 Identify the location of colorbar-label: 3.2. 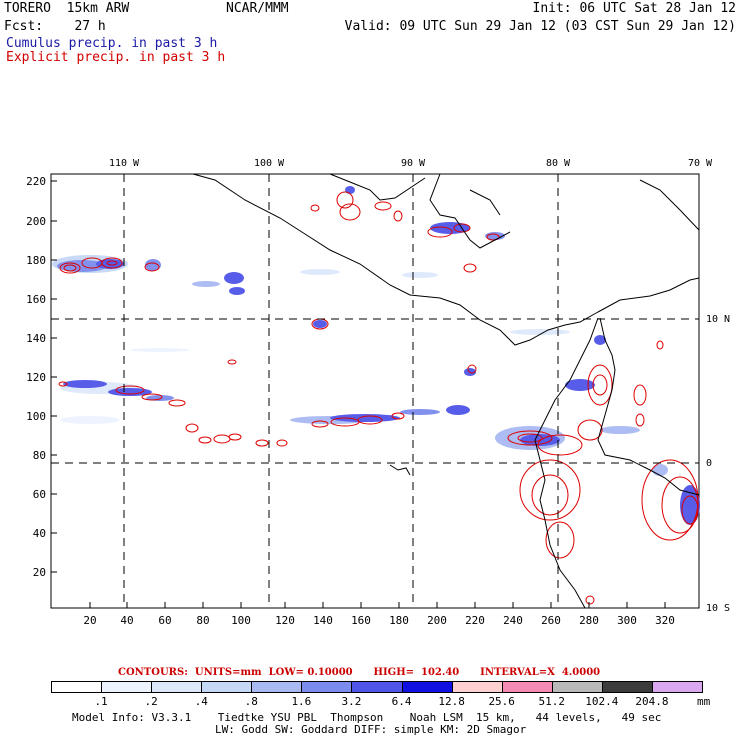
(351, 701).